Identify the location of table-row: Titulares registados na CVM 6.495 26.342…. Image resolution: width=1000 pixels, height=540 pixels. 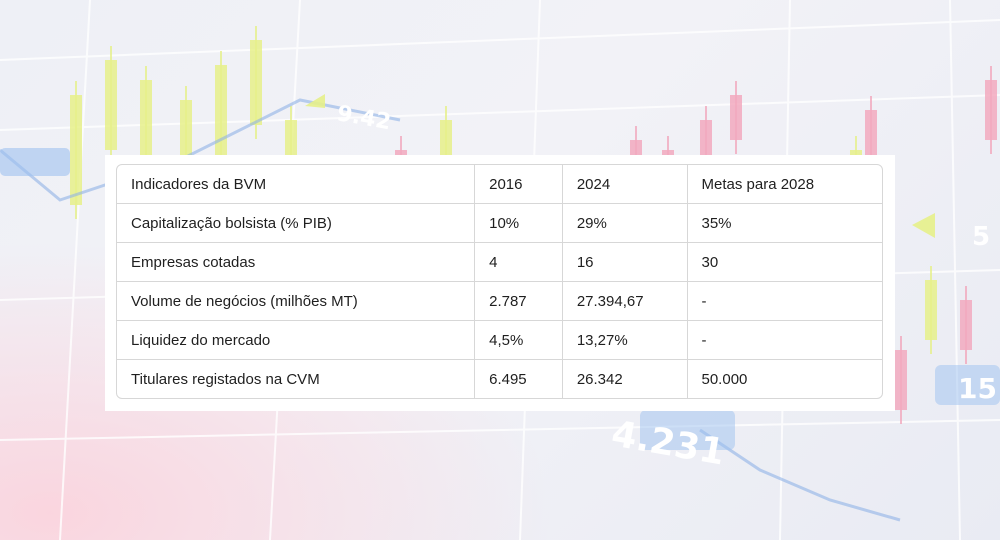
(499, 379).